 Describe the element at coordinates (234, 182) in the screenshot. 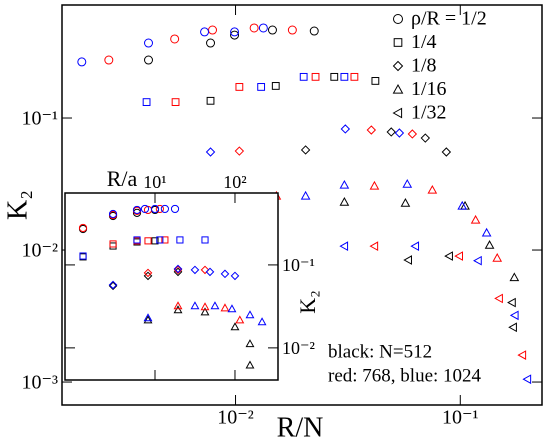

I see `x-tick-label: 10²` at that location.